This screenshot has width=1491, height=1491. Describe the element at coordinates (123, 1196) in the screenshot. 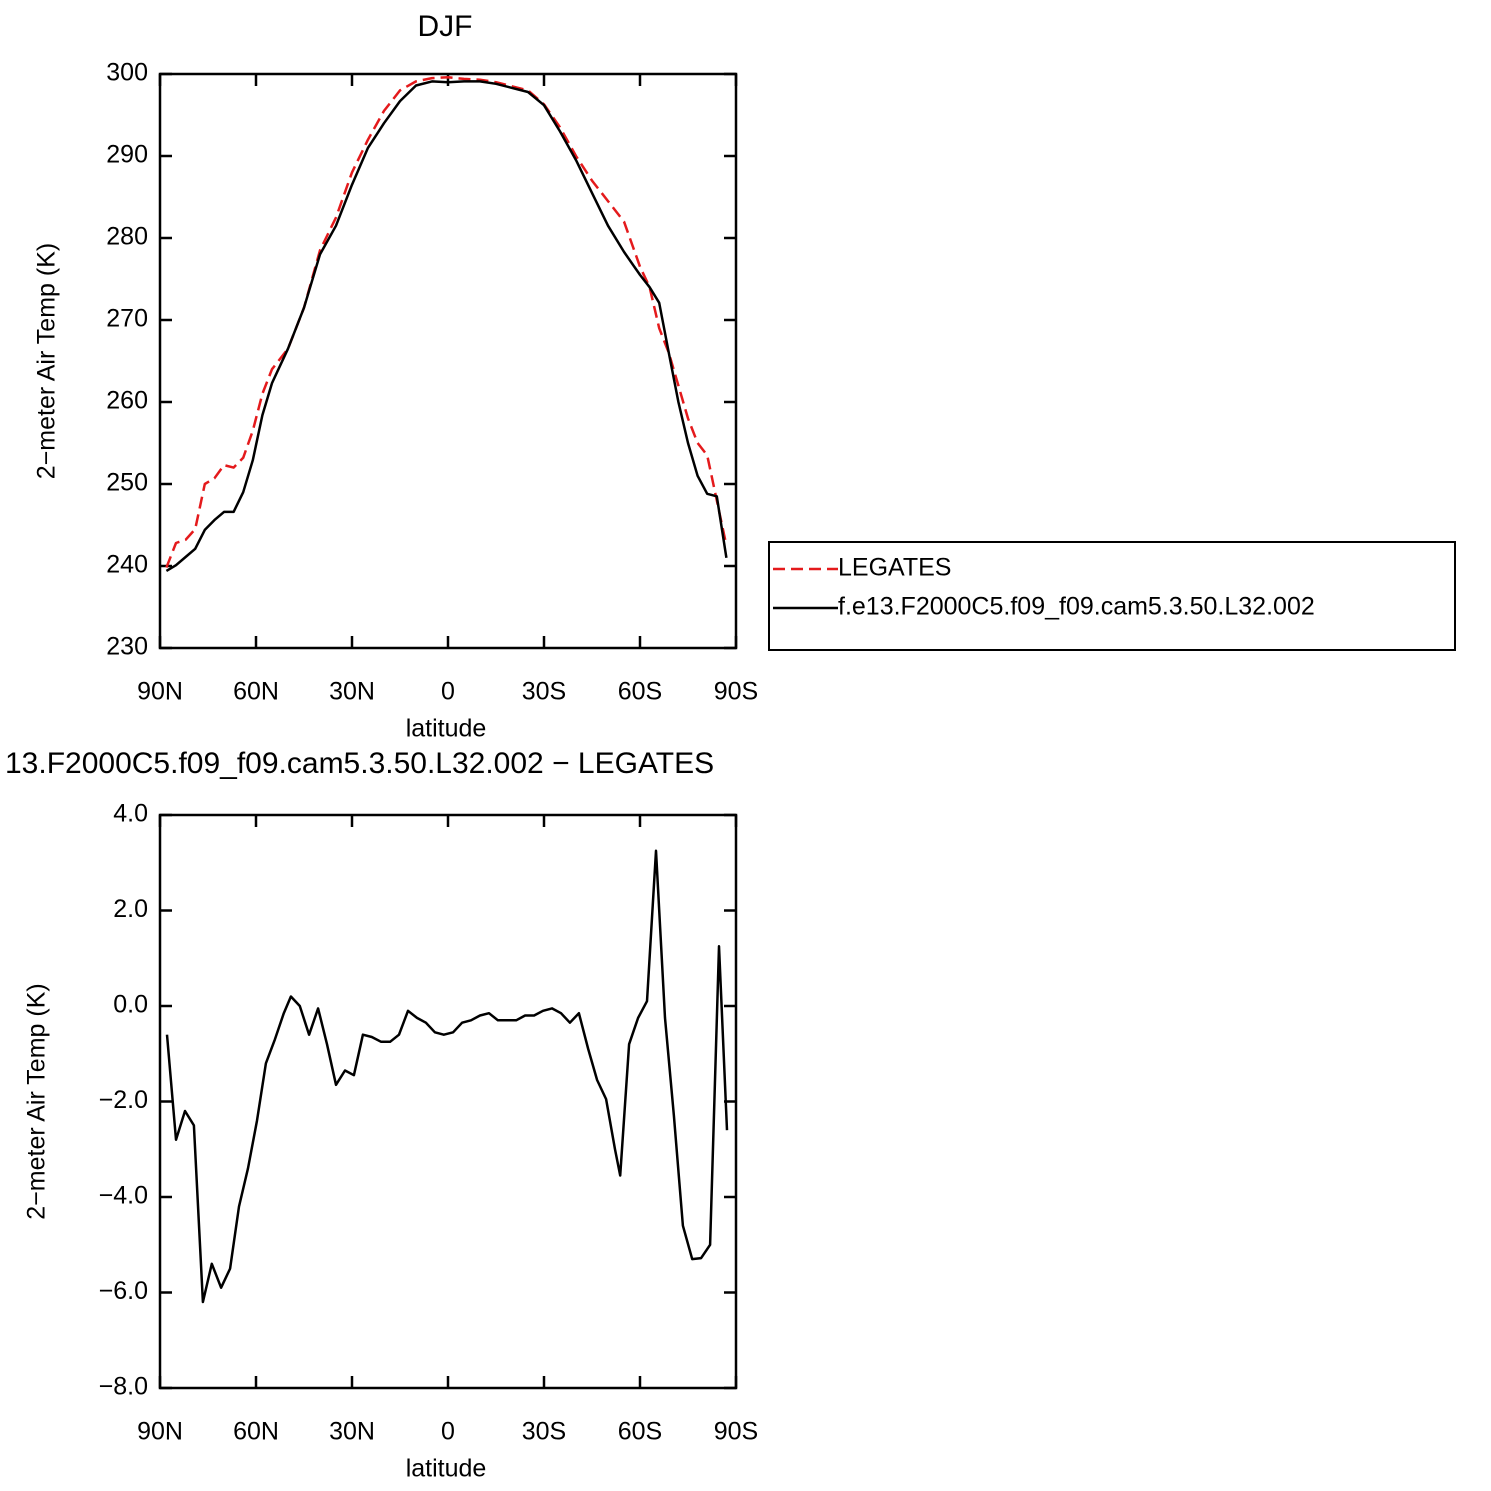

I see `y-tick-label: −4.0` at that location.